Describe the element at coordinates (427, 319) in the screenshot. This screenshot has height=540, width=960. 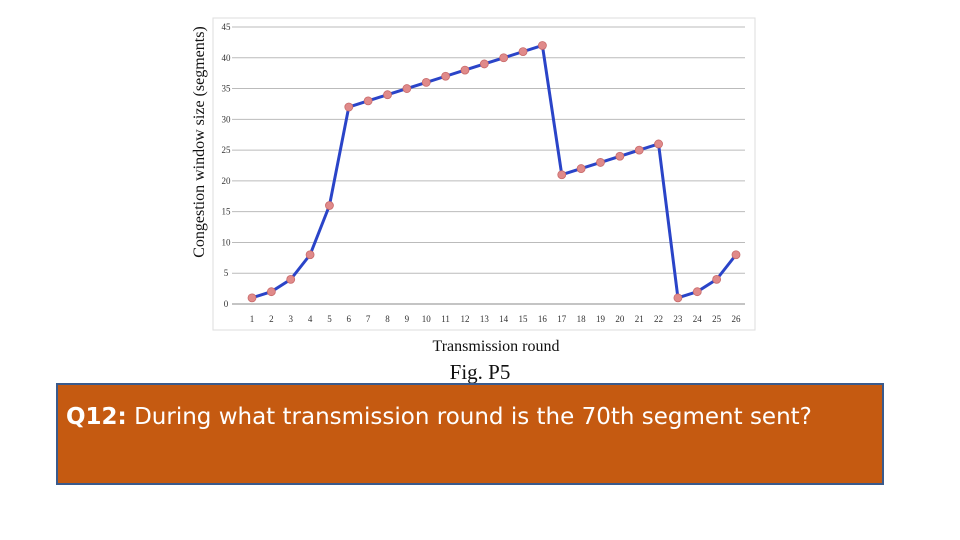
I see `x-tick-label: 10` at that location.